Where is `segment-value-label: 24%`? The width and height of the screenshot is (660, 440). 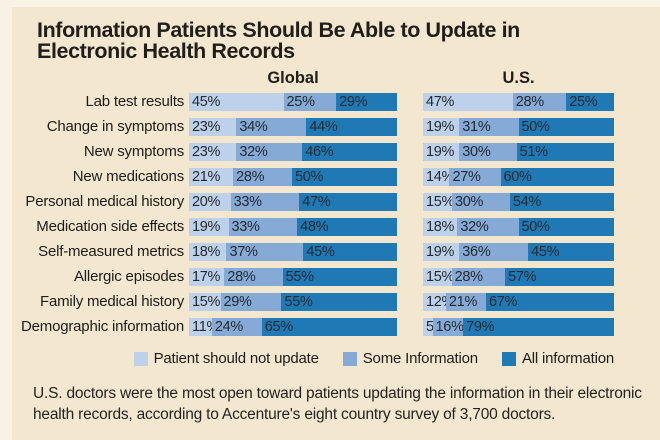 segment-value-label: 24% is located at coordinates (228, 326).